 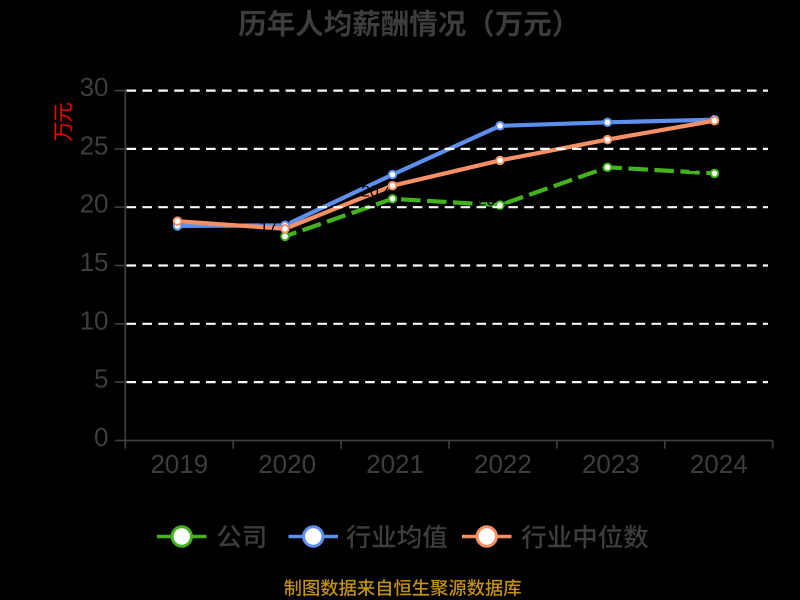 What do you see at coordinates (94, 262) in the screenshot?
I see `svg-text: 15` at bounding box center [94, 262].